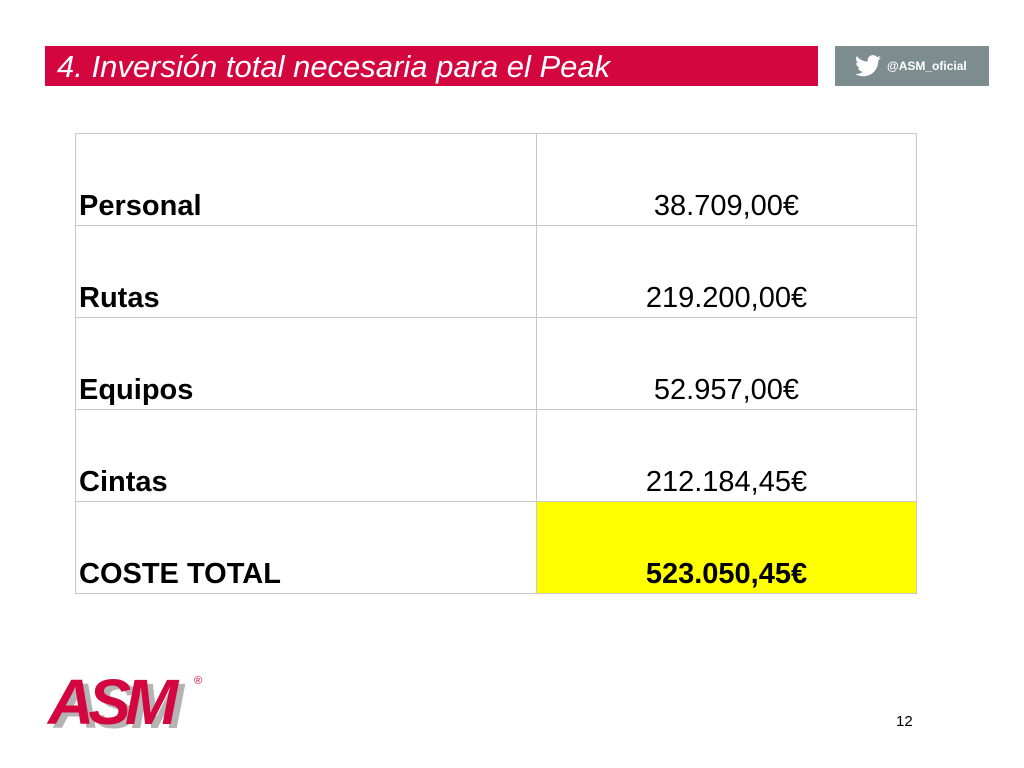 This screenshot has width=1024, height=768. What do you see at coordinates (119, 701) in the screenshot?
I see `logo-shadow: ASM` at bounding box center [119, 701].